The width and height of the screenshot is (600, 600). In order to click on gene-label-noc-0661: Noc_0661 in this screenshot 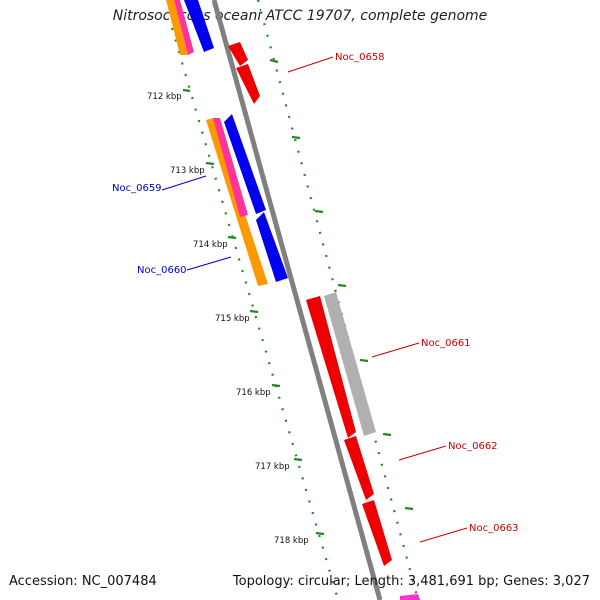, I will do `click(446, 343)`.